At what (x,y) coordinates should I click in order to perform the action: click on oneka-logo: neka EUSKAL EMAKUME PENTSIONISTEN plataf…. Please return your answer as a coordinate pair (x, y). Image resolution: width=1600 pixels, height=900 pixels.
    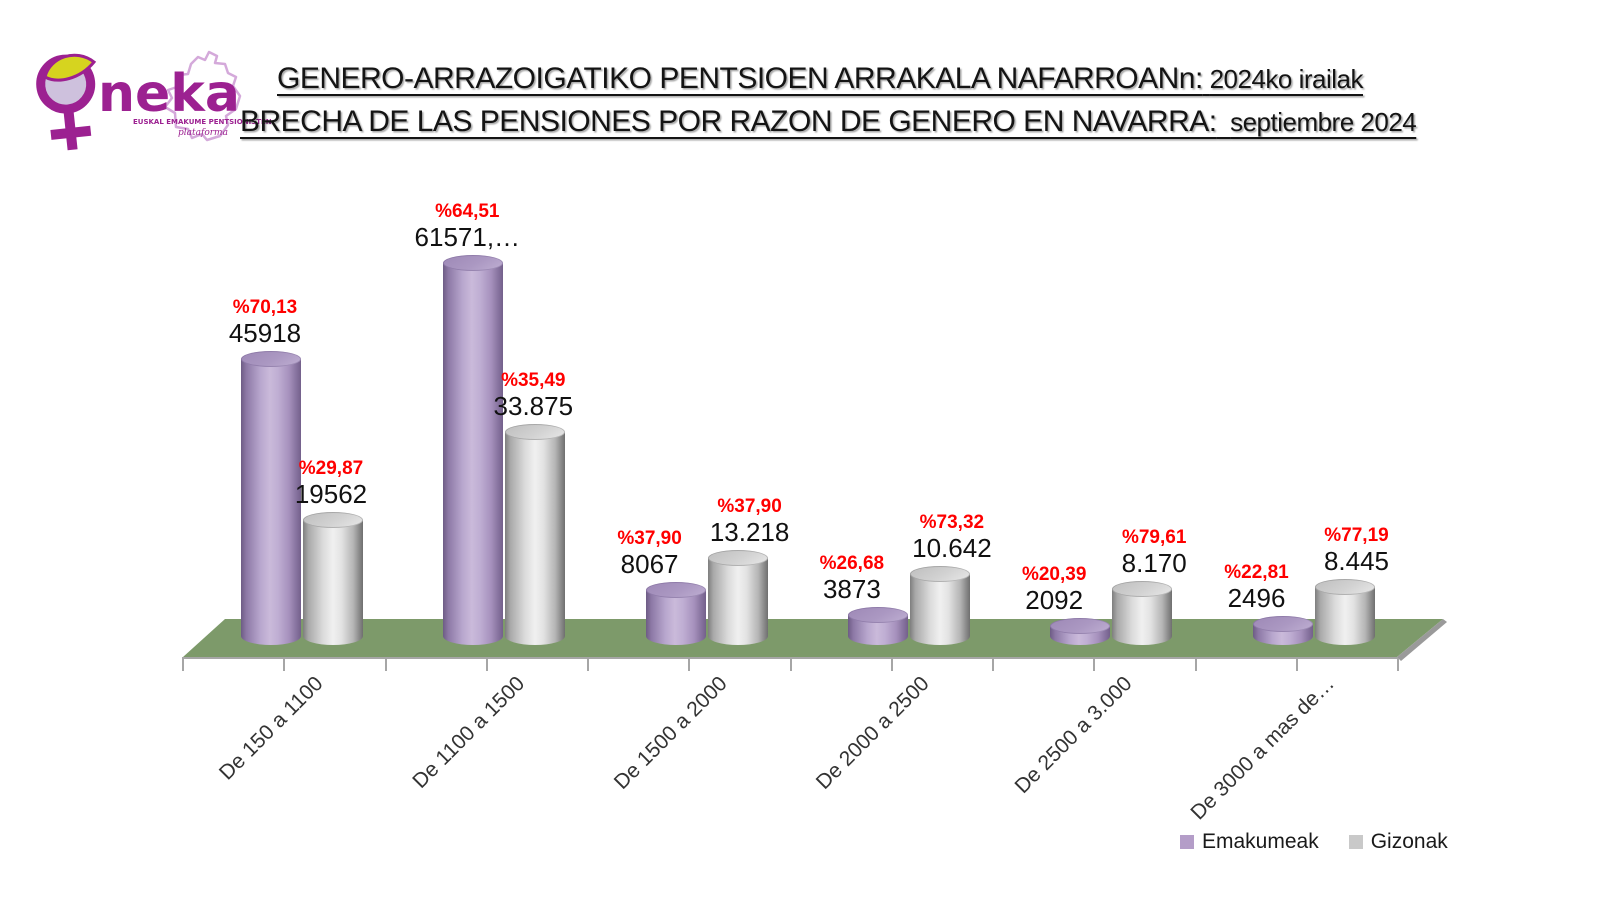
    Looking at the image, I should click on (153, 101).